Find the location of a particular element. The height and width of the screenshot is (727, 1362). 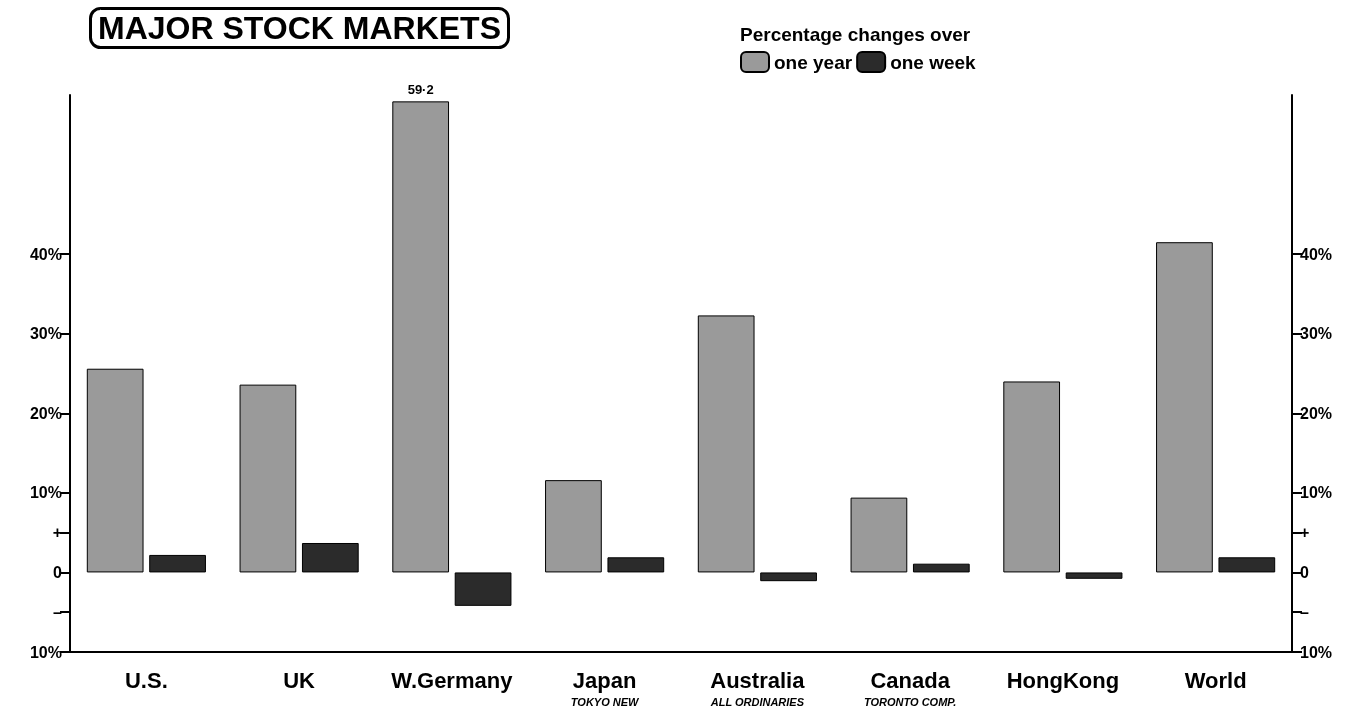

x-tick-label: Japan TOKYO NEW is located at coordinates (605, 687).